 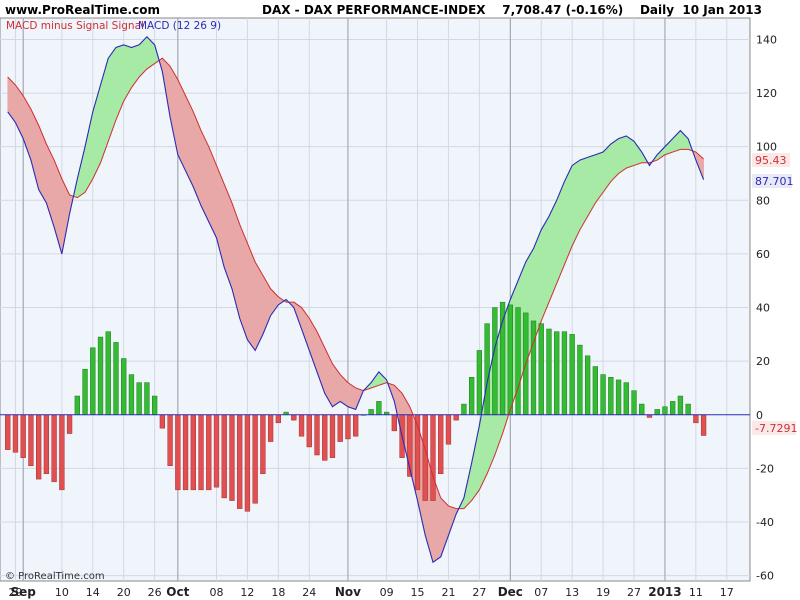 What do you see at coordinates (766, 93) in the screenshot?
I see `y-tick-label: 120` at bounding box center [766, 93].